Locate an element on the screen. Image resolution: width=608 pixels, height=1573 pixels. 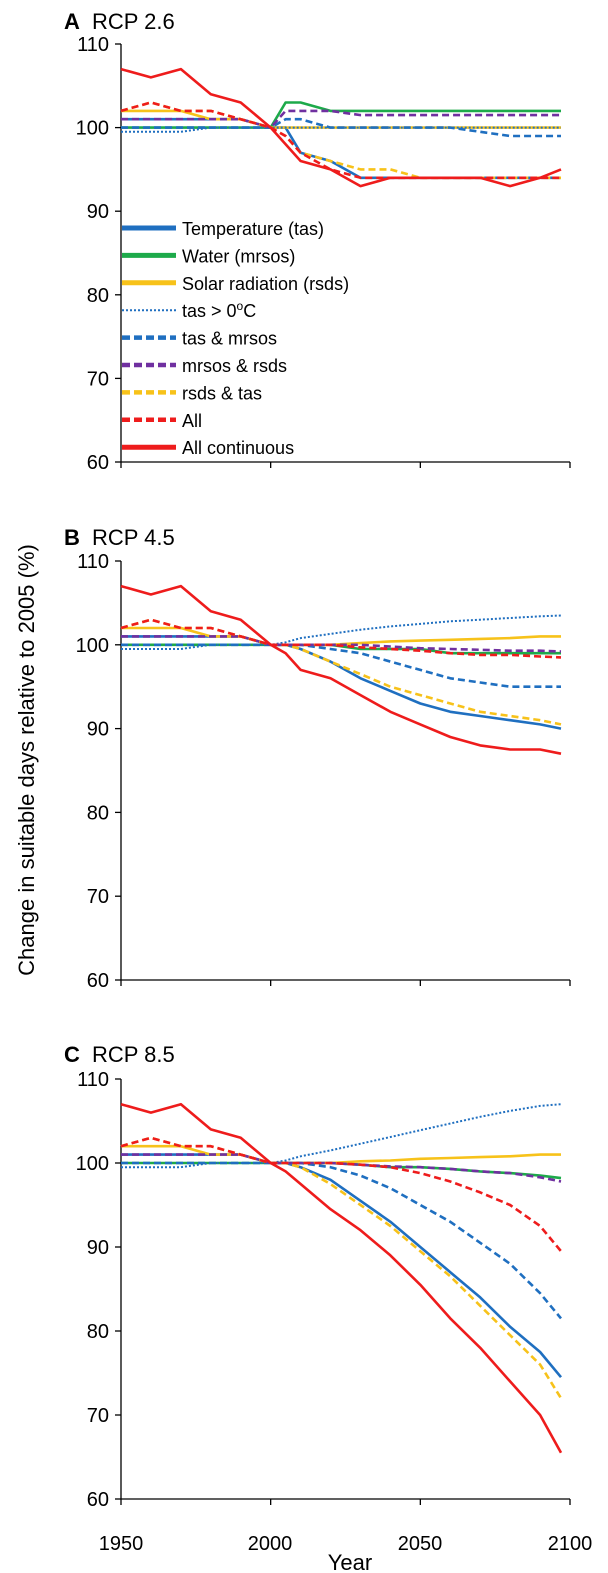
legend-item-tas-0-c: tas > 0oC is located at coordinates (189, 310).